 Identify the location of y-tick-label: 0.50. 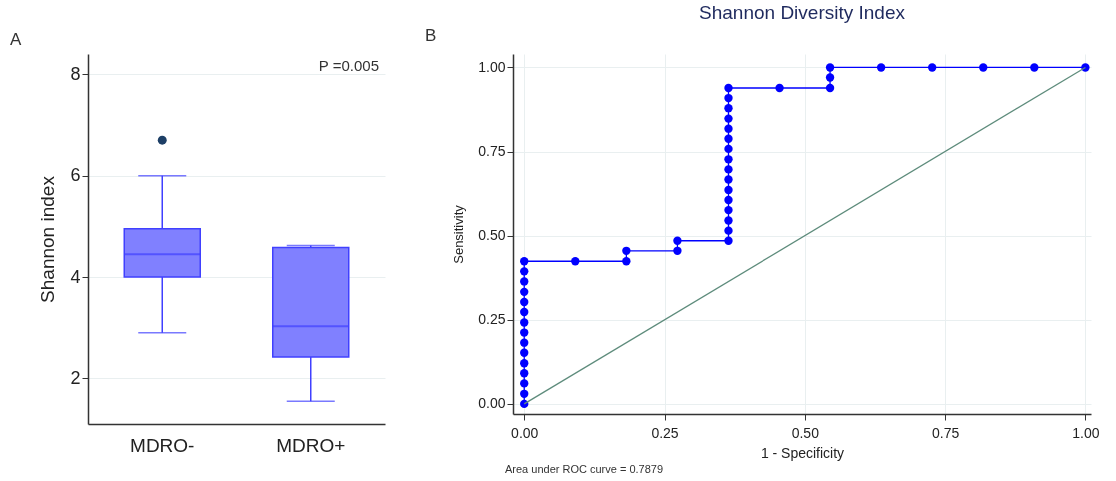
(492, 235).